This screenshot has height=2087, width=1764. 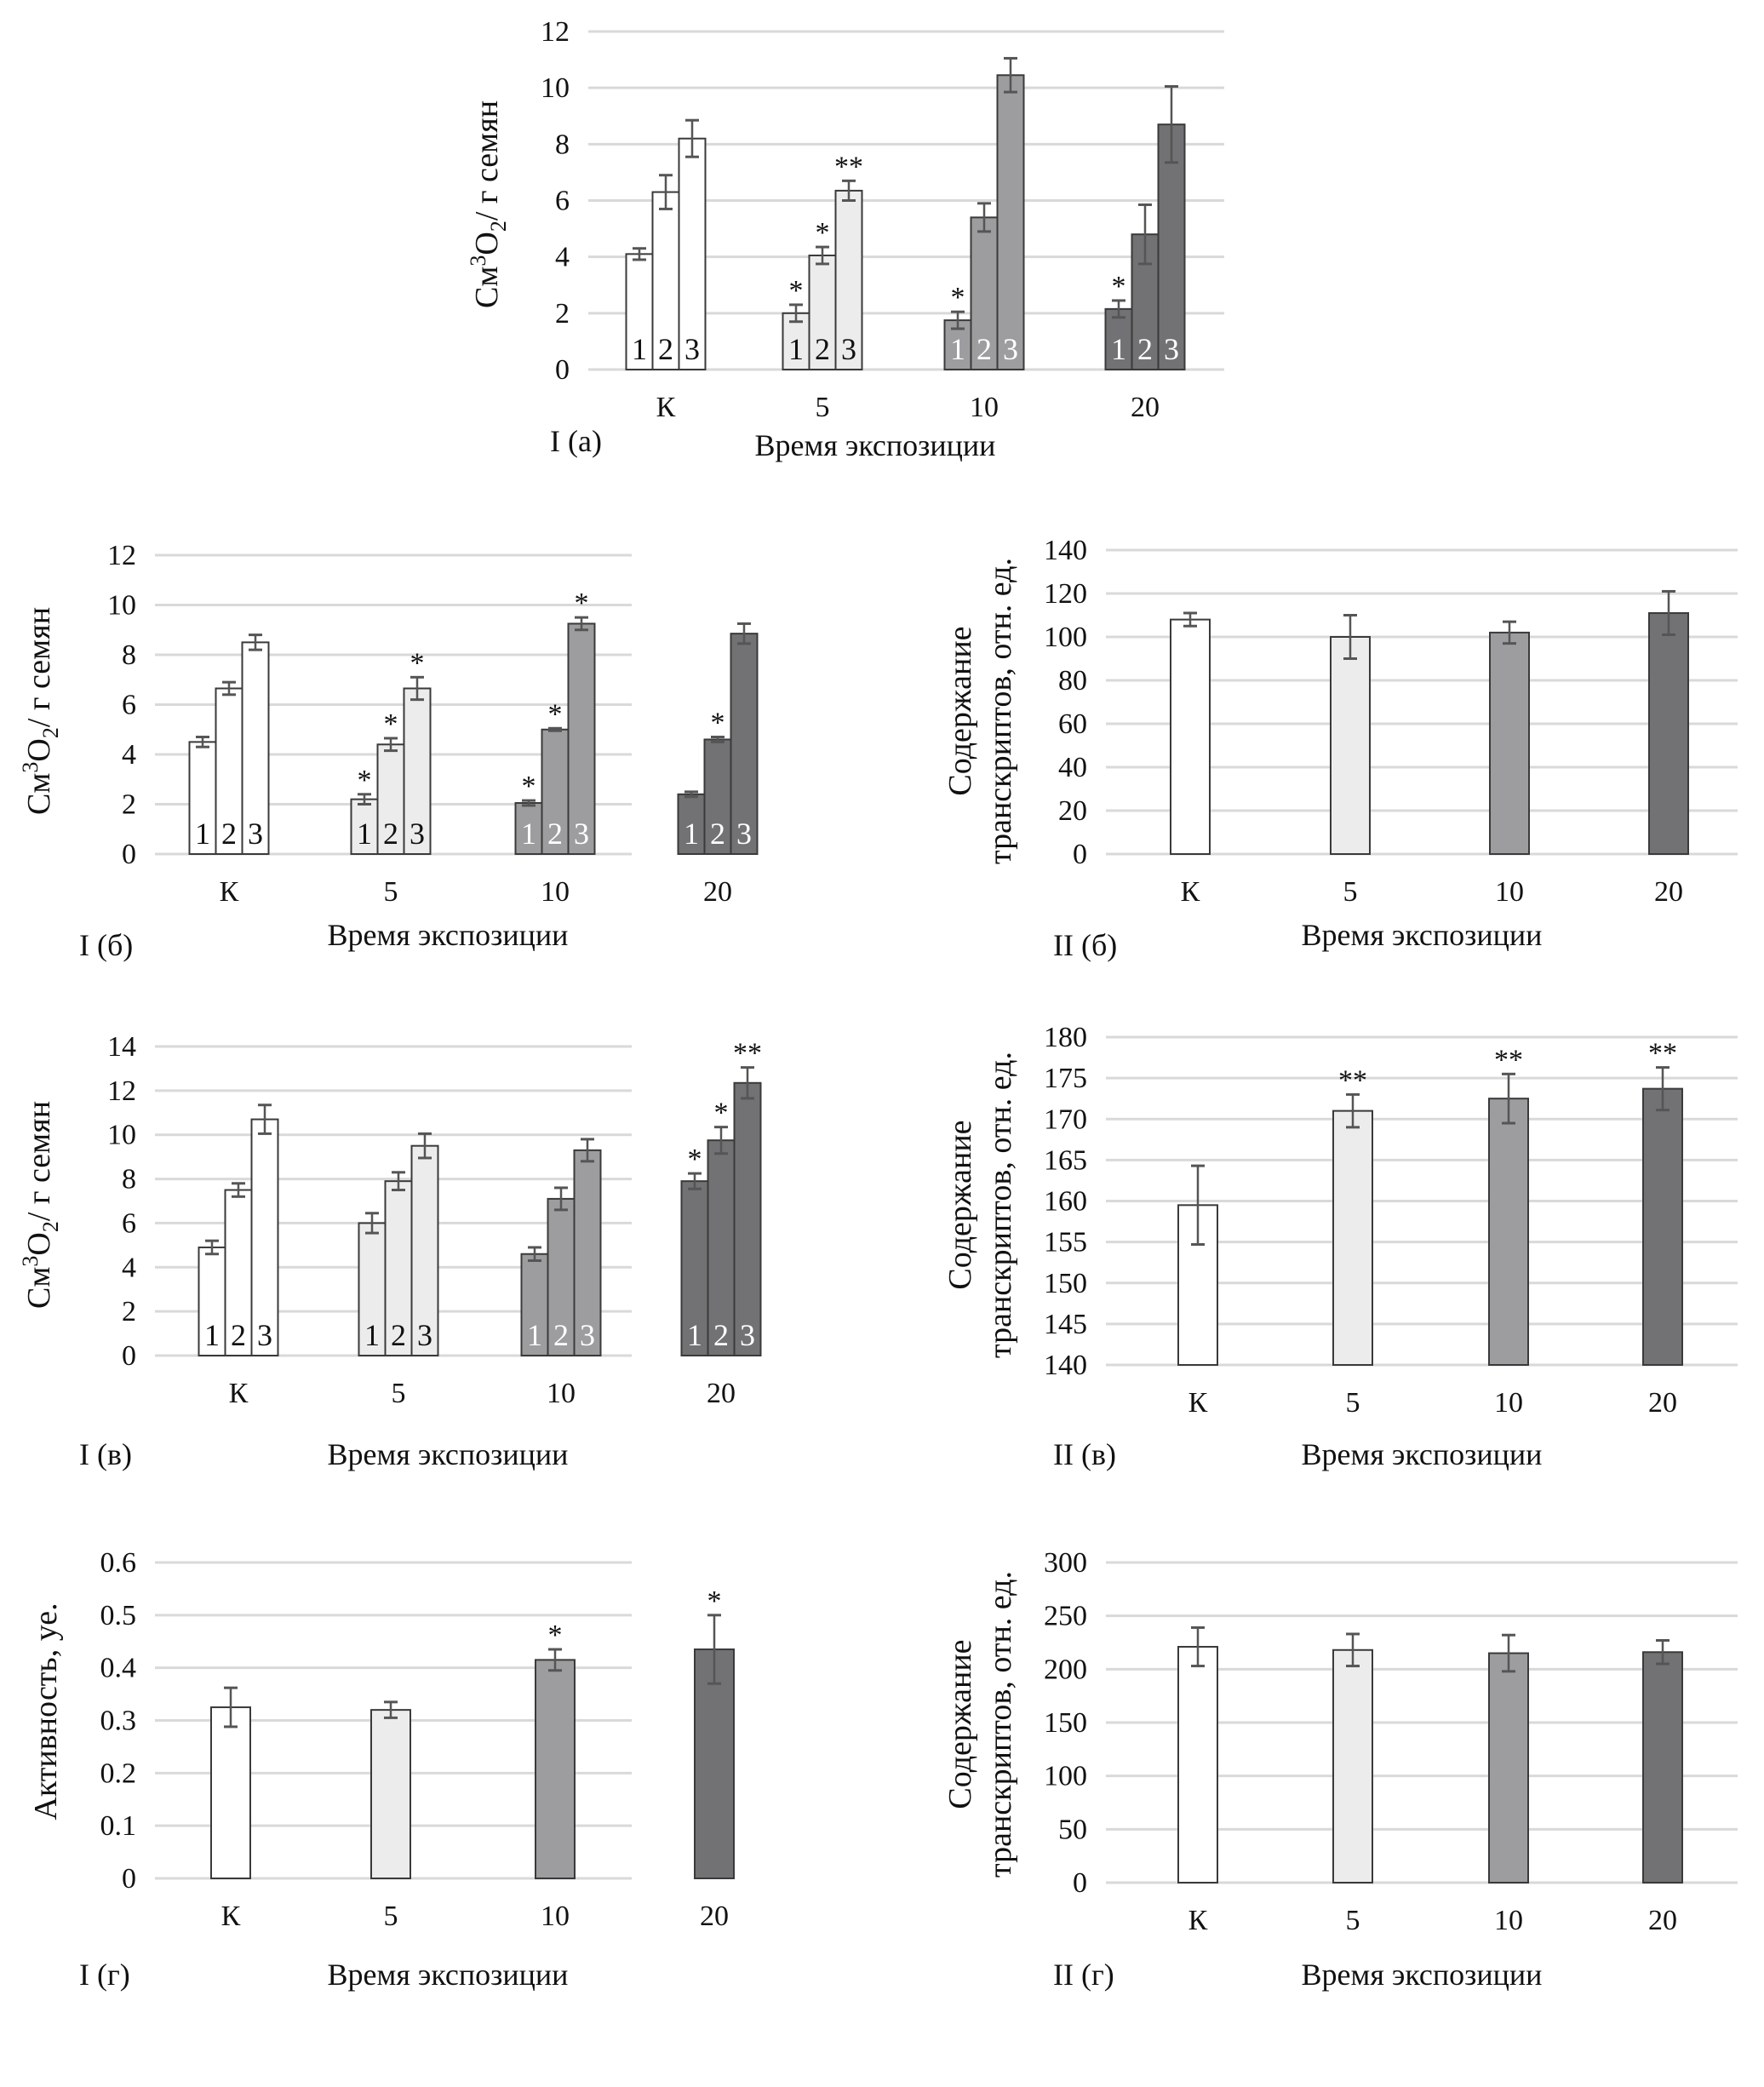 What do you see at coordinates (1065, 1669) in the screenshot?
I see `y-tick-label: 200` at bounding box center [1065, 1669].